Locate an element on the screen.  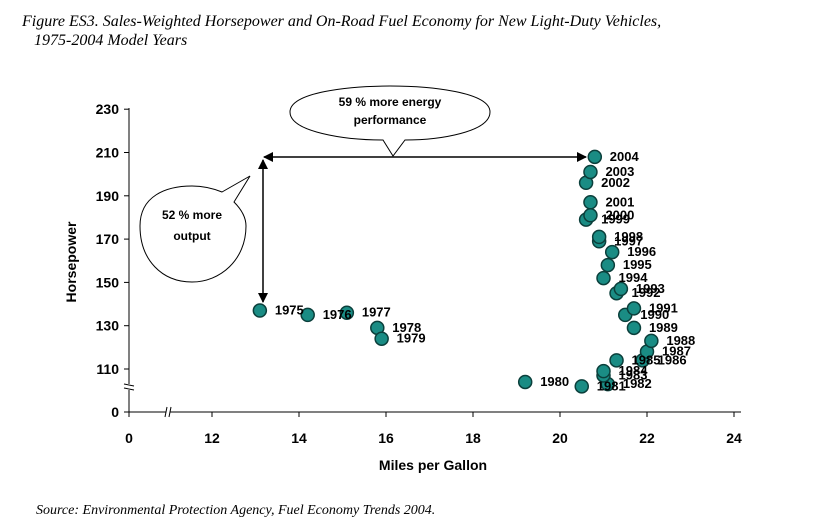
point-label-1989: 1989 is located at coordinates (663, 327).